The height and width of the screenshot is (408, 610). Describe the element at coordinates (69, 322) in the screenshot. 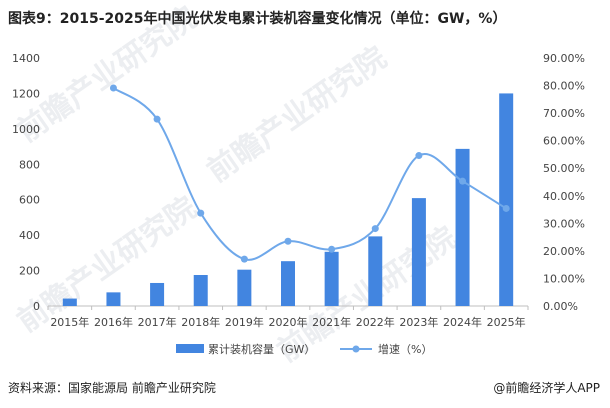

I see `x-tick-label: 2015年` at that location.